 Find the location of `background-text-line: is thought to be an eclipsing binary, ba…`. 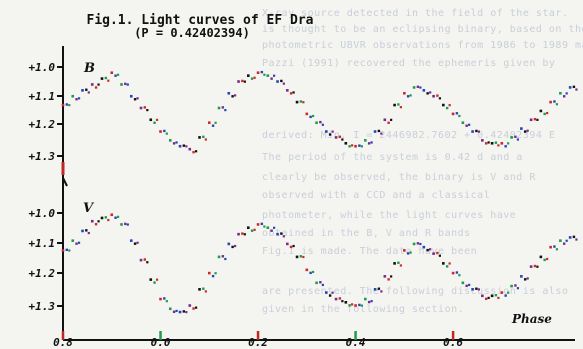

background-text-line: is thought to be an eclipsing binary, ba… is located at coordinates (422, 29).